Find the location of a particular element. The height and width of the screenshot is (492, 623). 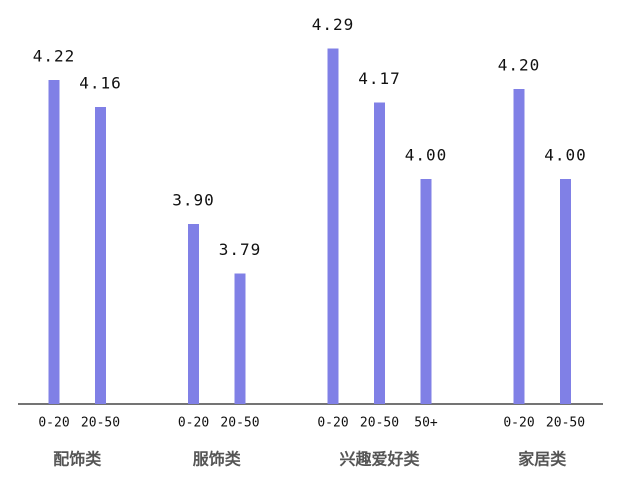

group-label: 兴趣爱好类 is located at coordinates (379, 459).